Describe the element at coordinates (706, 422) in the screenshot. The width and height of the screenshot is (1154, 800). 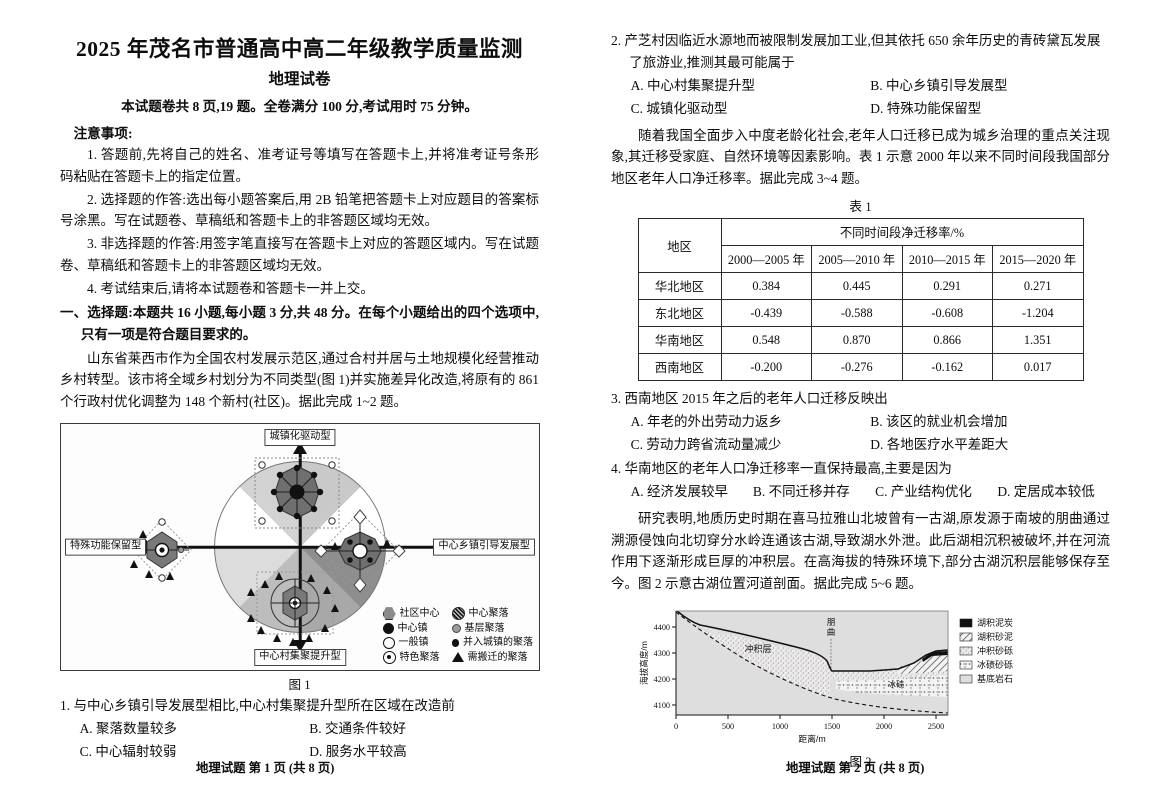
I see `option-a: A. 年老的外出劳动力返乡` at that location.